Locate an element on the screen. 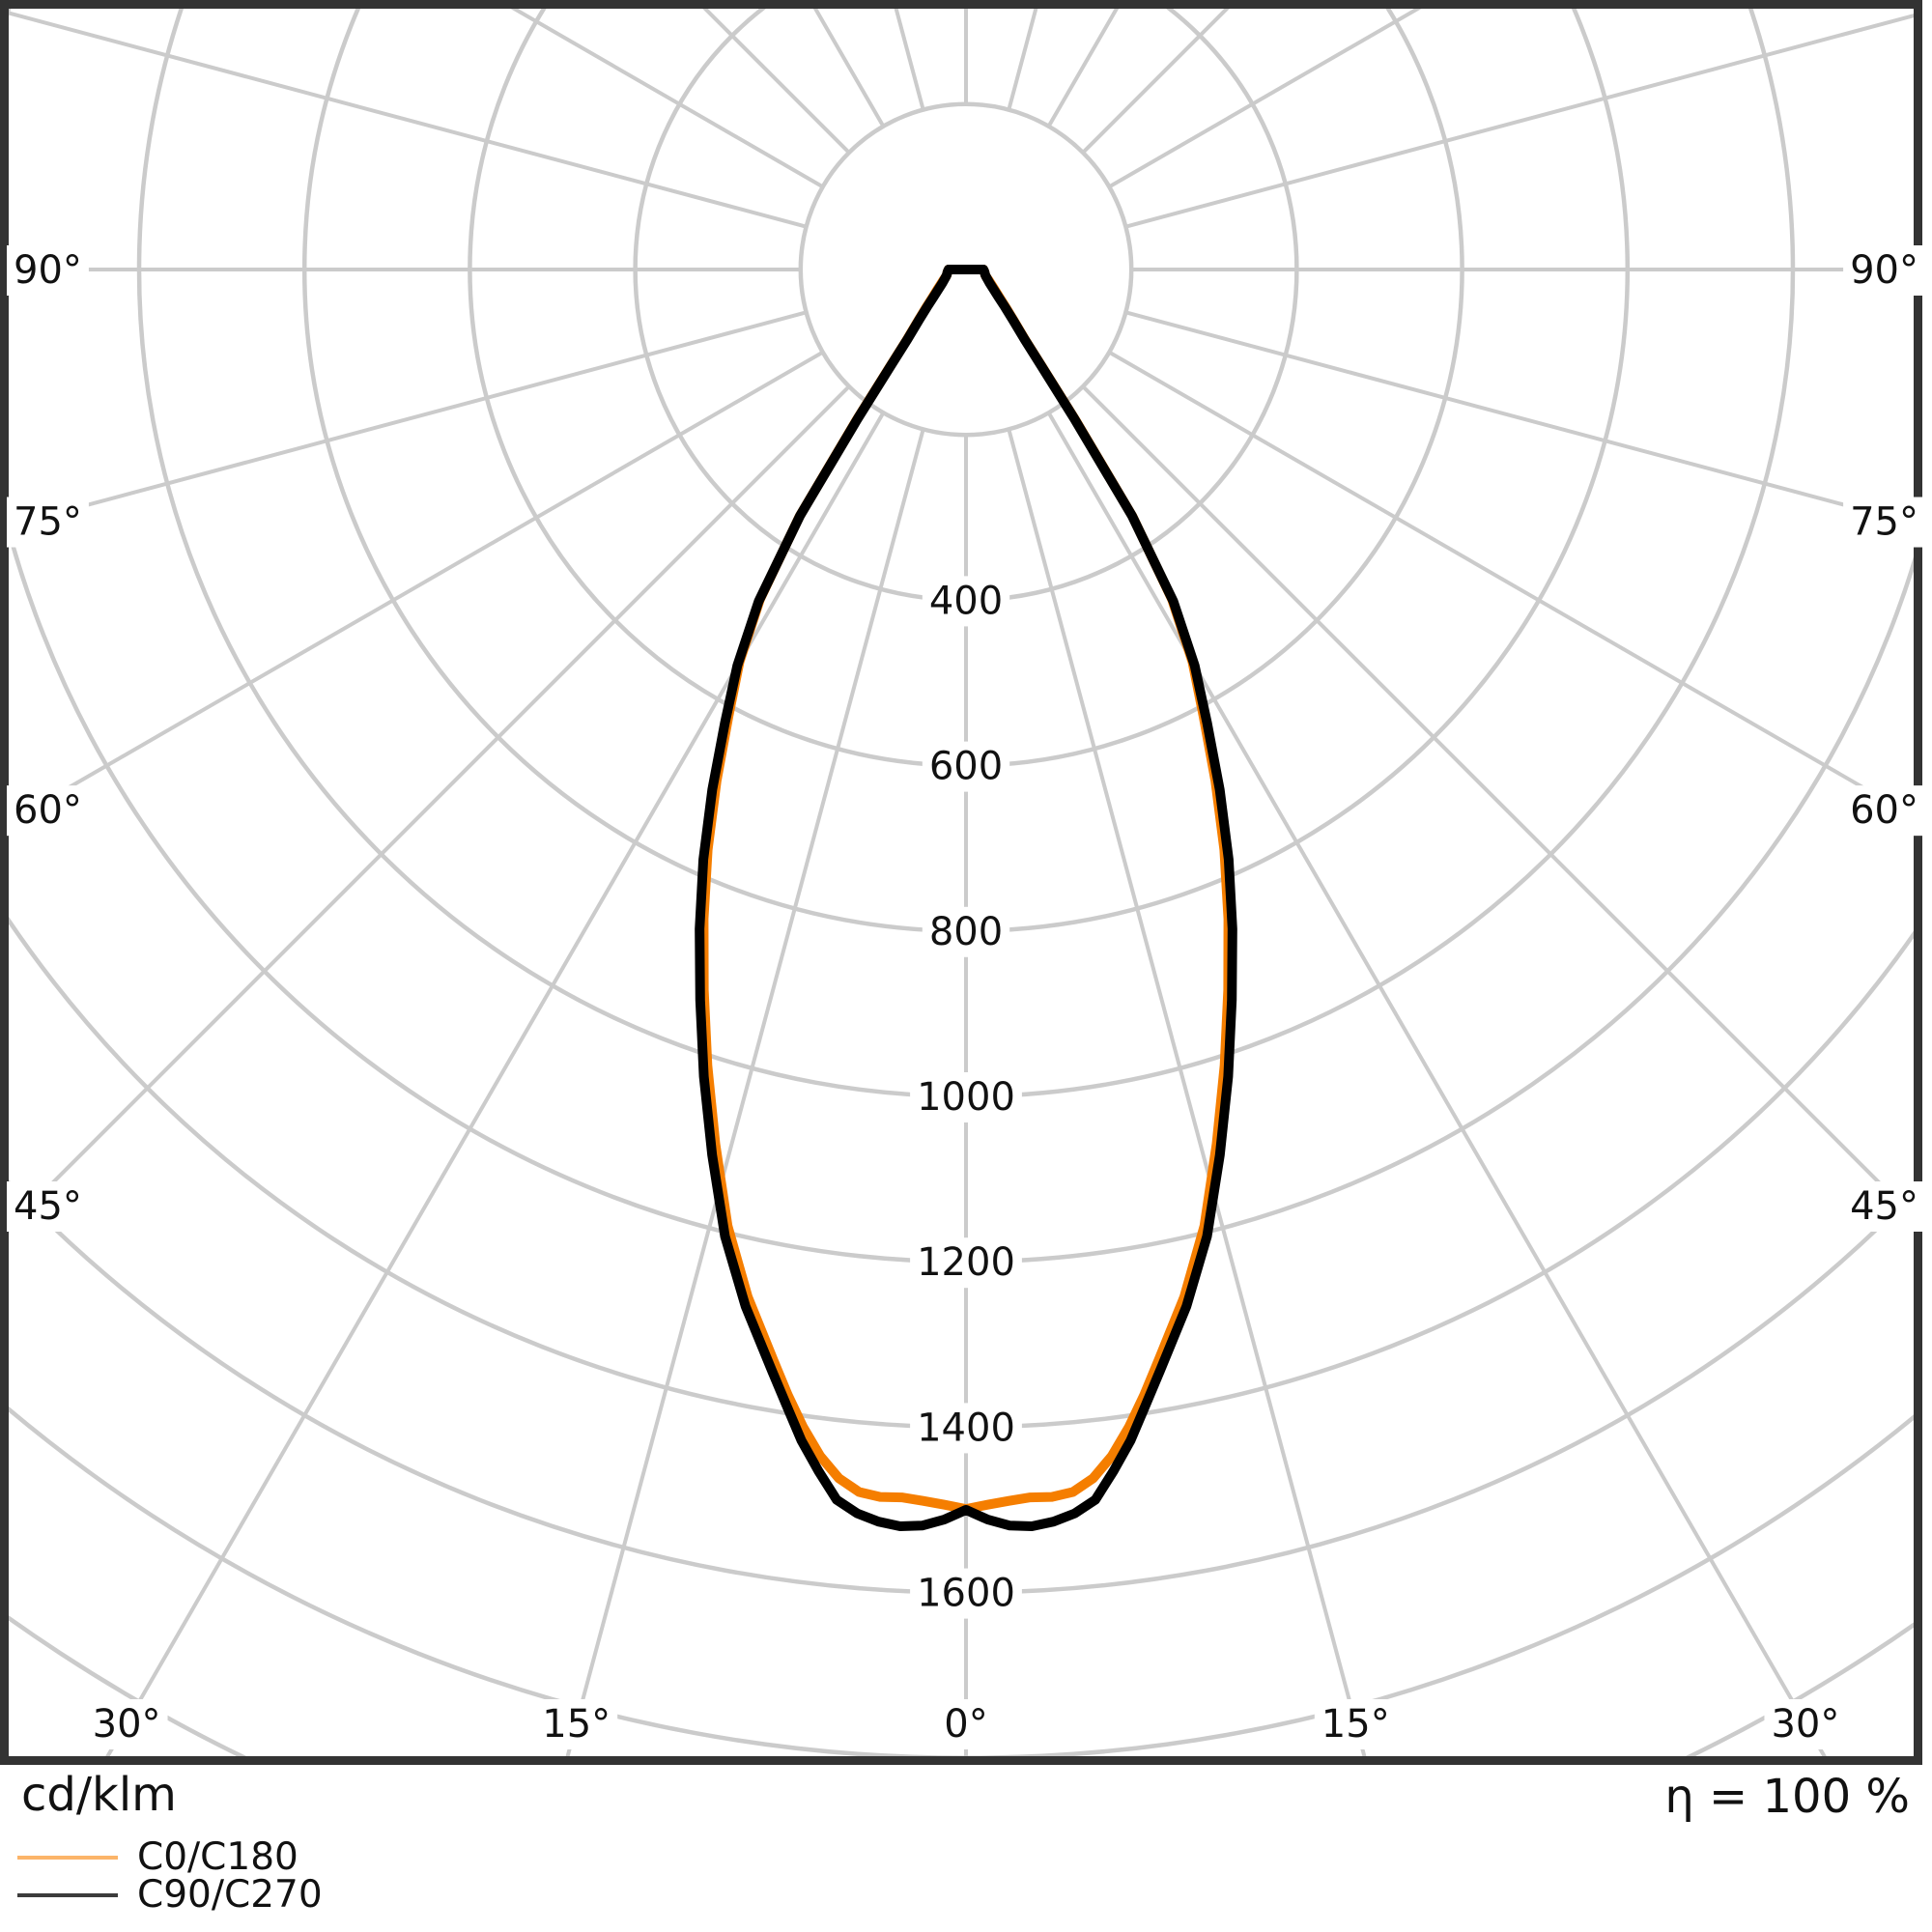  angle-label-left: 75° is located at coordinates (48, 522).